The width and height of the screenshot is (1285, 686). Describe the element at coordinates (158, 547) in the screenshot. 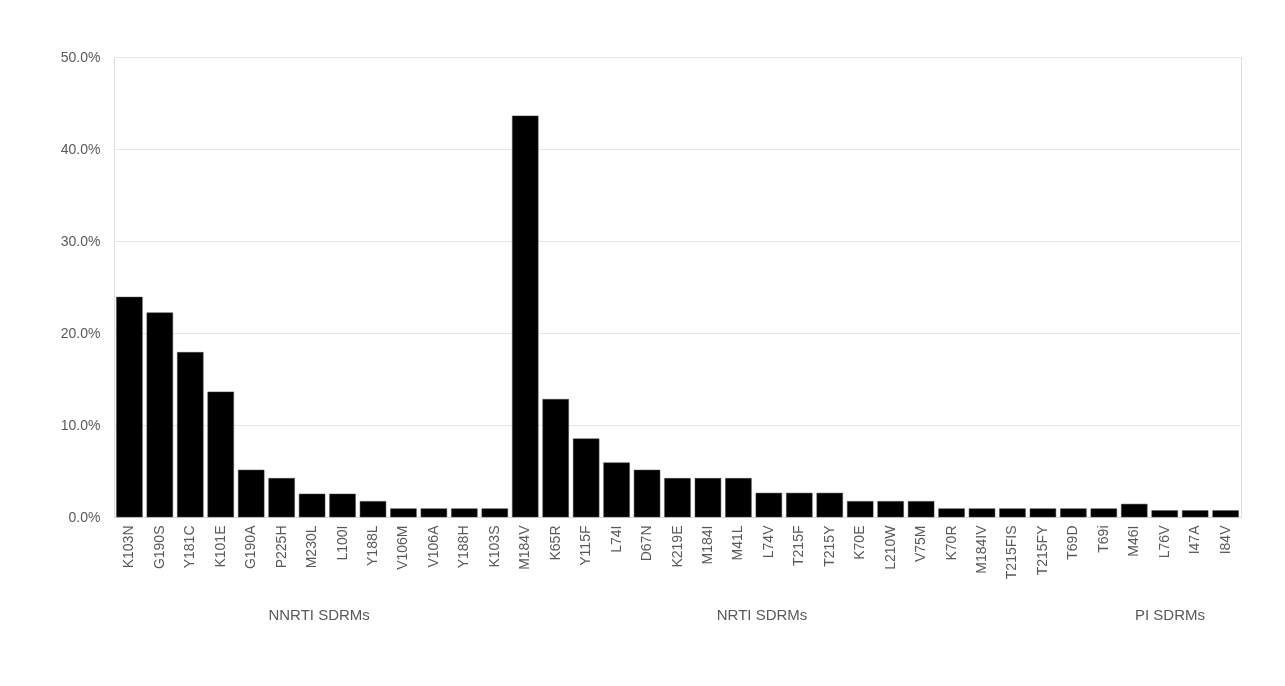

I see `x-tick-label: G190S` at that location.